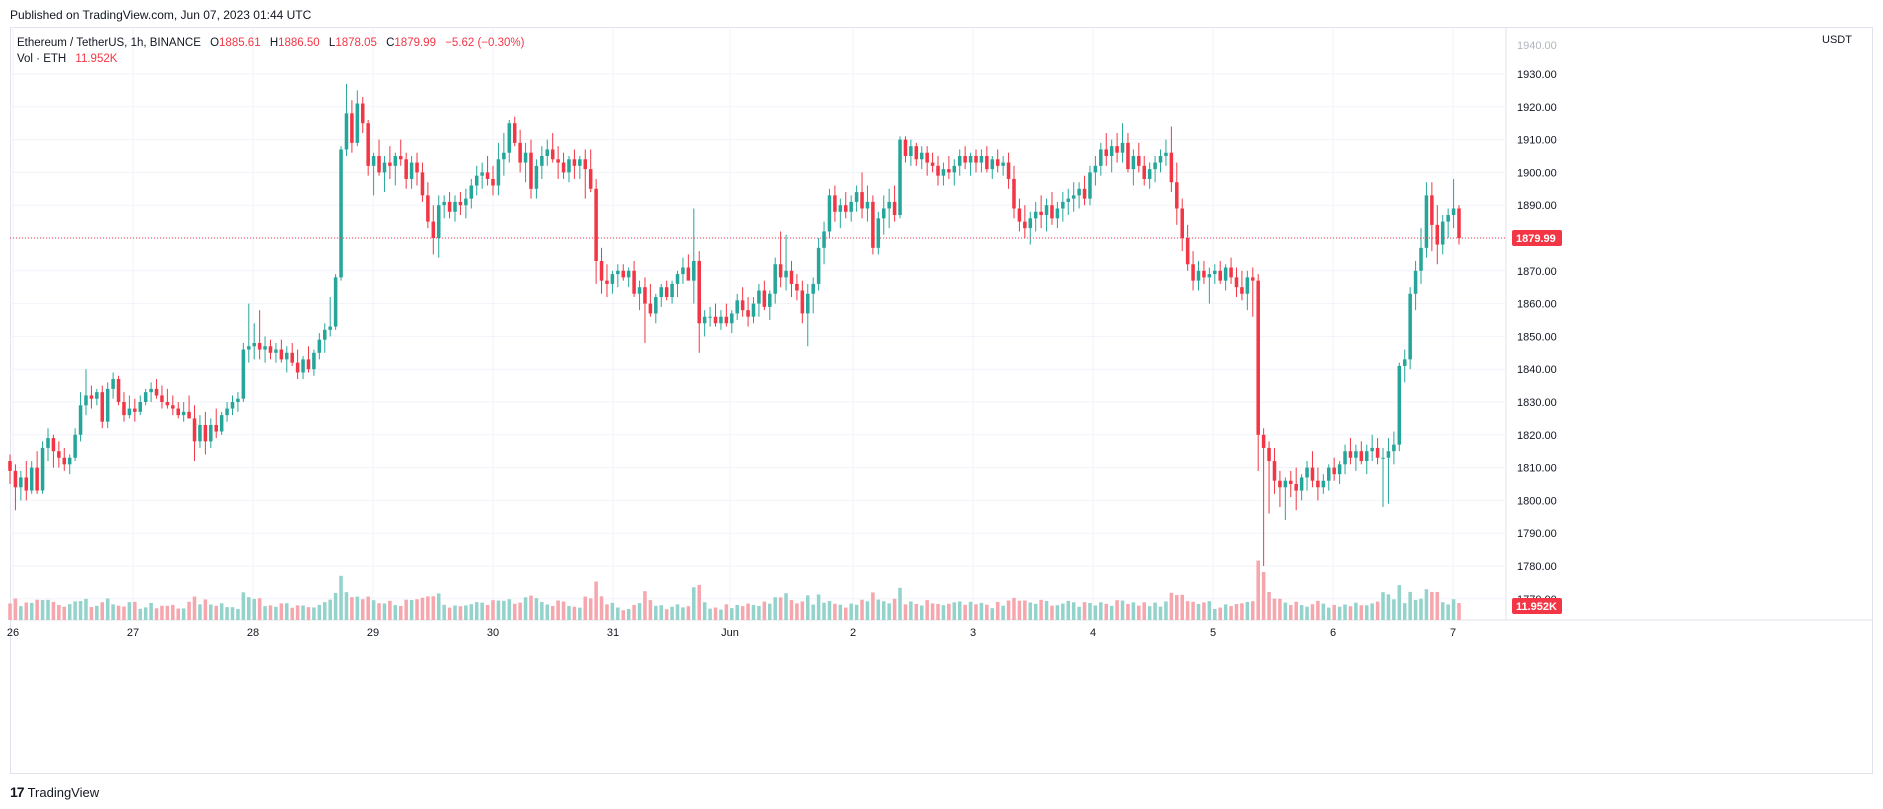 The width and height of the screenshot is (1883, 809). I want to click on time-tick-label: 7, so click(1453, 633).